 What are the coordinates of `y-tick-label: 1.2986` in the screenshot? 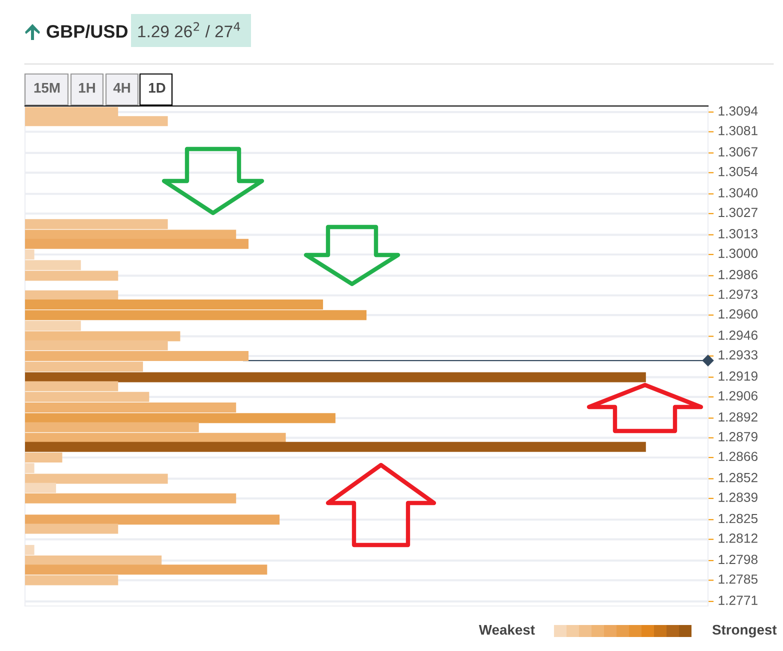 It's located at (738, 275).